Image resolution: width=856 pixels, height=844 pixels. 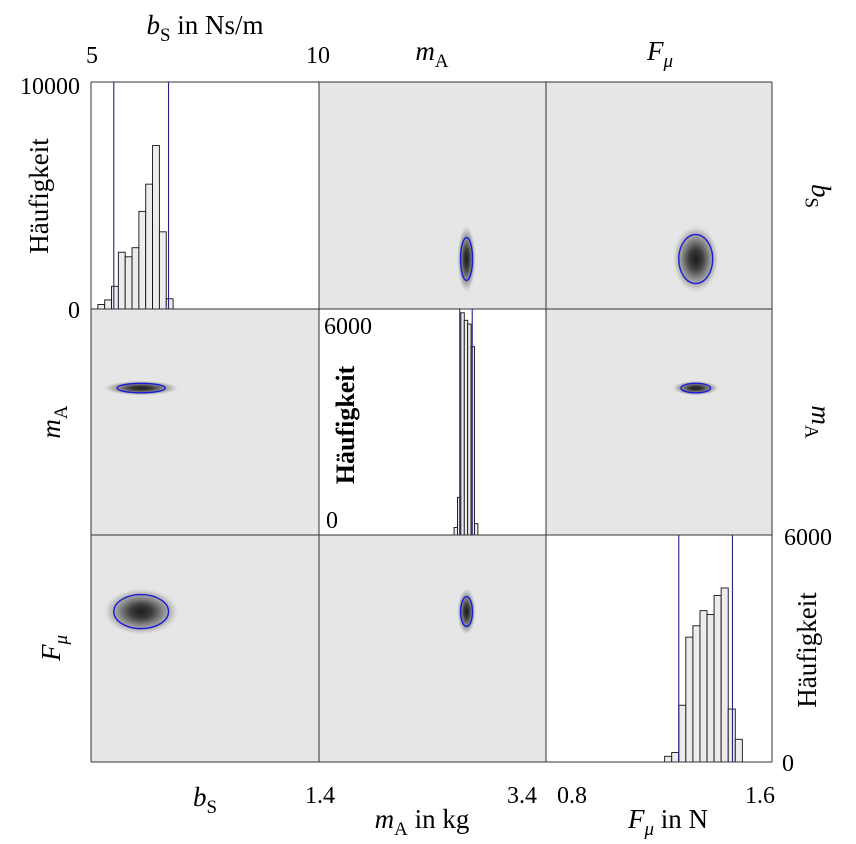 I want to click on right-bs-label: bS, so click(x=818, y=196).